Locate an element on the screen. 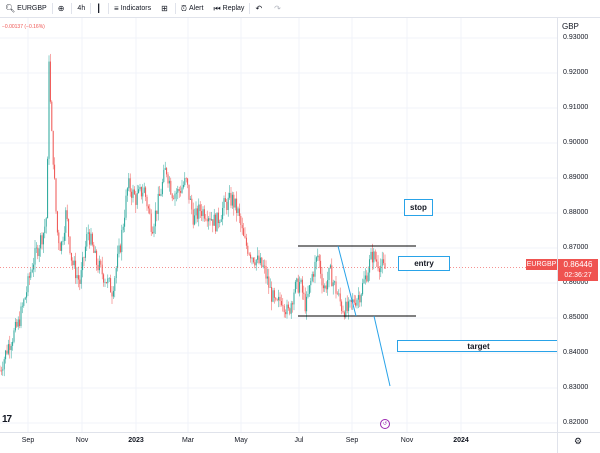  chart-type-button: ┃ is located at coordinates (99, 8).